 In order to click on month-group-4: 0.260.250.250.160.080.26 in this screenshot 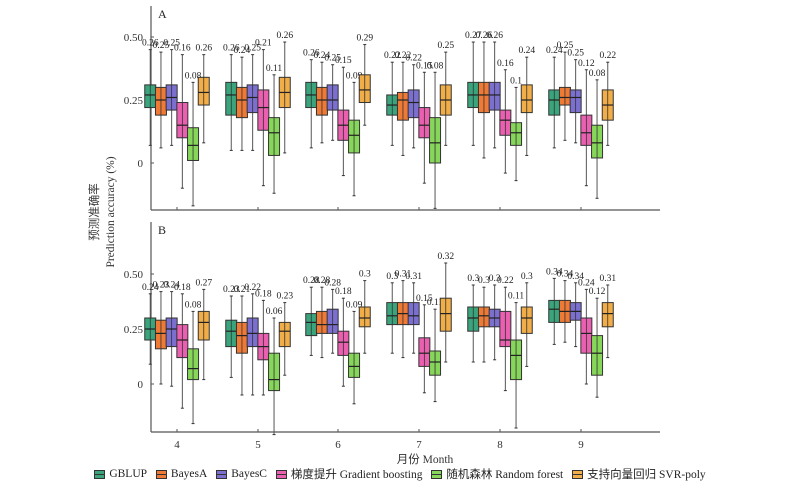, I will do `click(177, 123)`.